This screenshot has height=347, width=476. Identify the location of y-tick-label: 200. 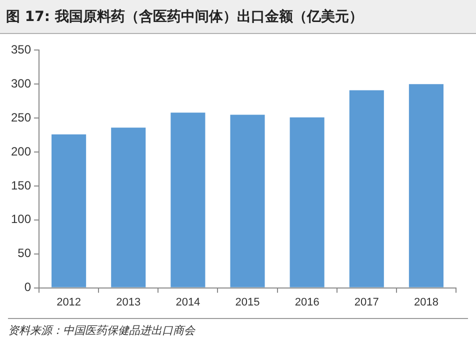
(21, 151).